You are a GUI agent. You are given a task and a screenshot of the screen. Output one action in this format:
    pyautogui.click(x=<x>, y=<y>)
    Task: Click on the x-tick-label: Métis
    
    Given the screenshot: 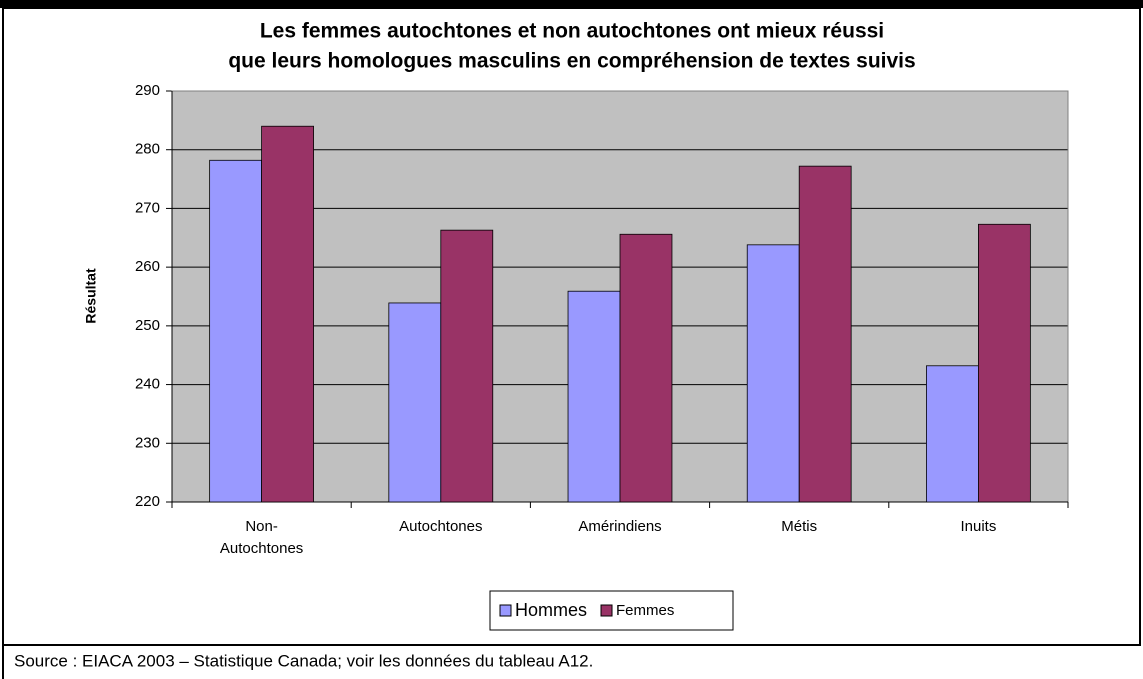 What is the action you would take?
    pyautogui.click(x=799, y=526)
    